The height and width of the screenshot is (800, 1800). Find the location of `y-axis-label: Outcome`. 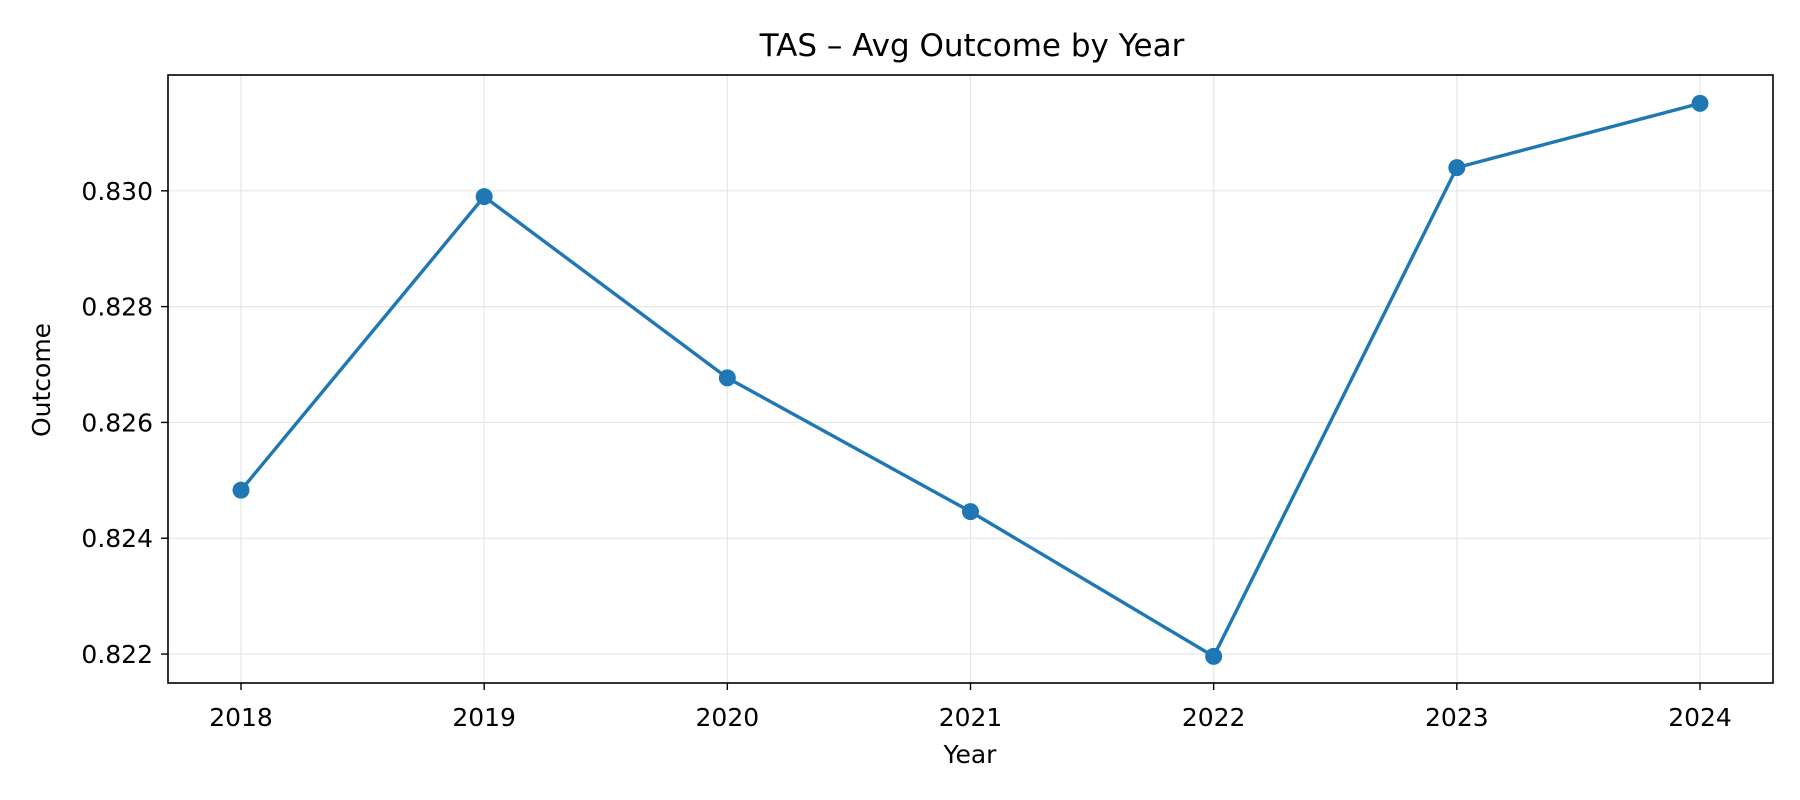

y-axis-label: Outcome is located at coordinates (41, 380).